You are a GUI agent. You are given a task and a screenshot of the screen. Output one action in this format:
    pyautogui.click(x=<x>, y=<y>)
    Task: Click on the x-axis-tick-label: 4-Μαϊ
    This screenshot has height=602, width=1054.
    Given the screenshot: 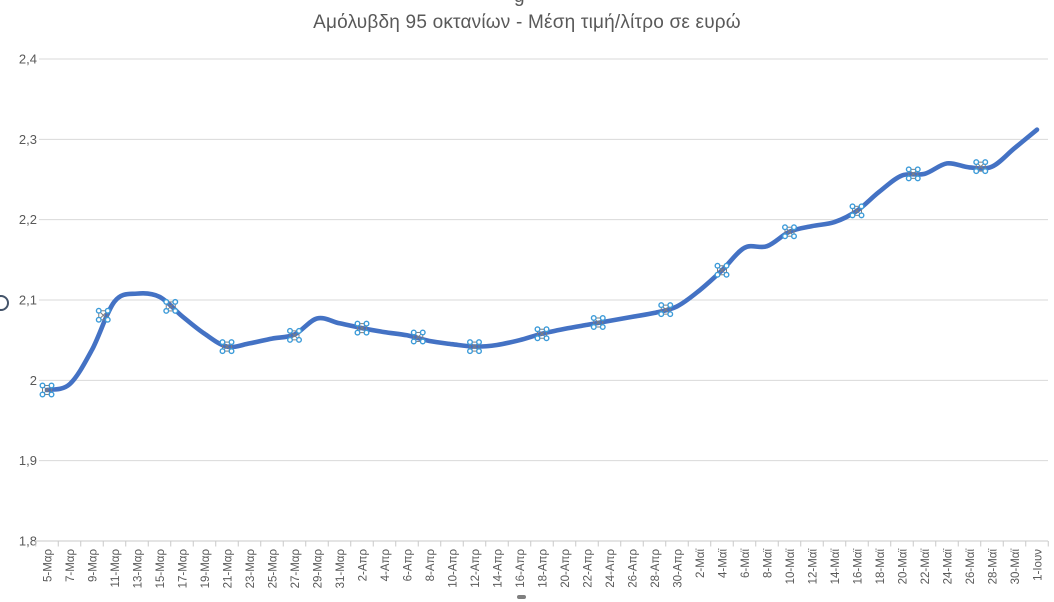 What is the action you would take?
    pyautogui.click(x=724, y=563)
    